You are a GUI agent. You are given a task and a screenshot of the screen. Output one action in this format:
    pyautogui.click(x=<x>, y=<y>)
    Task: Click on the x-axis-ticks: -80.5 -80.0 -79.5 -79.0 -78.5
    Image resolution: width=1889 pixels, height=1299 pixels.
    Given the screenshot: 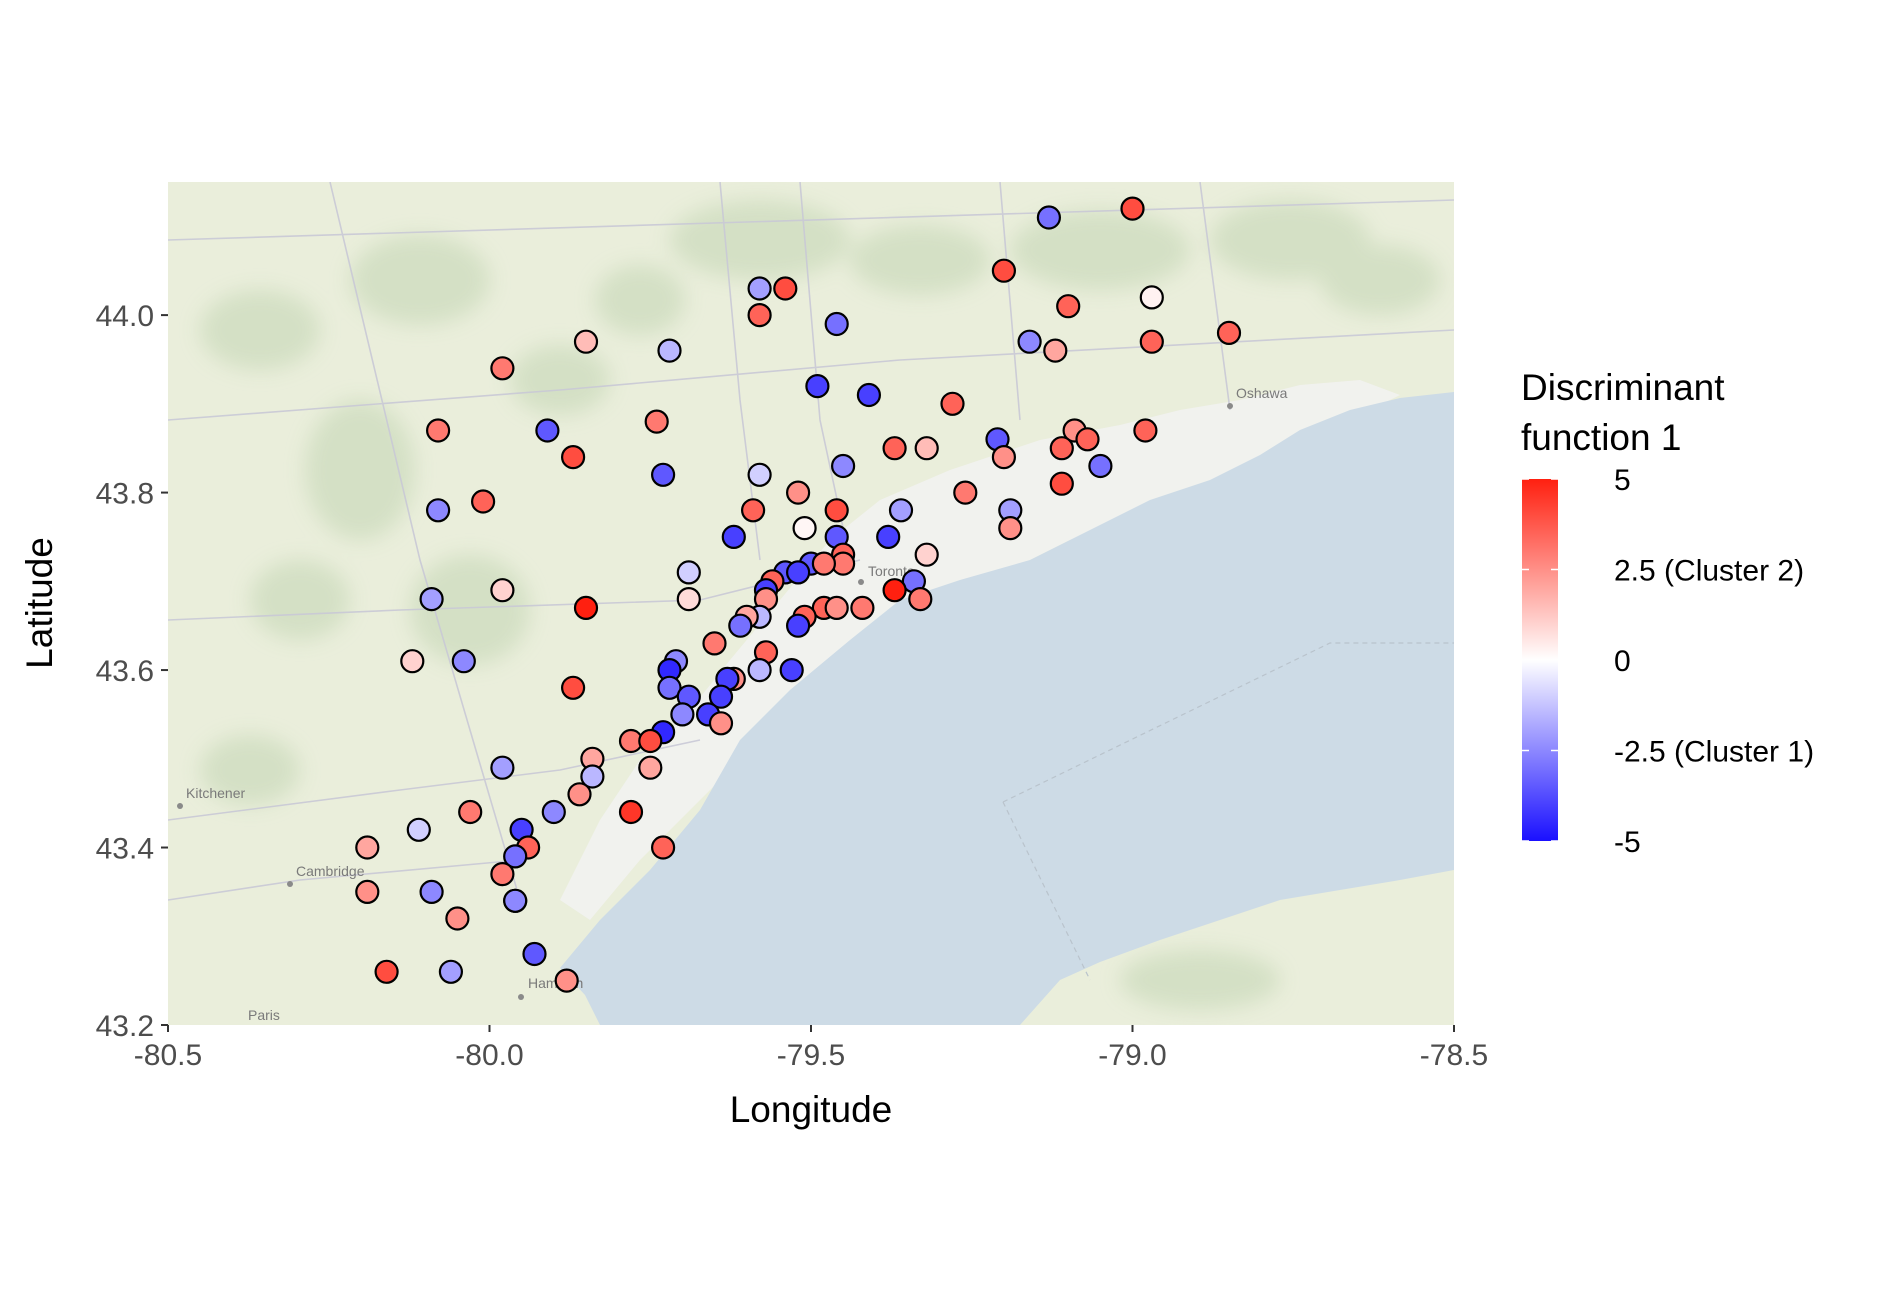 What is the action you would take?
    pyautogui.click(x=811, y=1048)
    